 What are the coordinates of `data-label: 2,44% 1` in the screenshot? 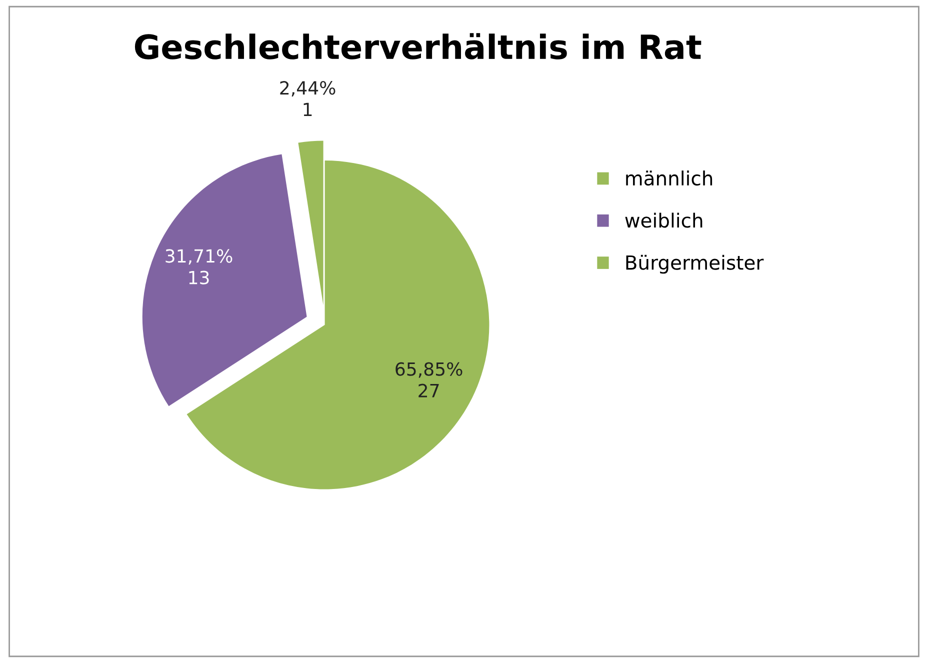 It's located at (308, 98).